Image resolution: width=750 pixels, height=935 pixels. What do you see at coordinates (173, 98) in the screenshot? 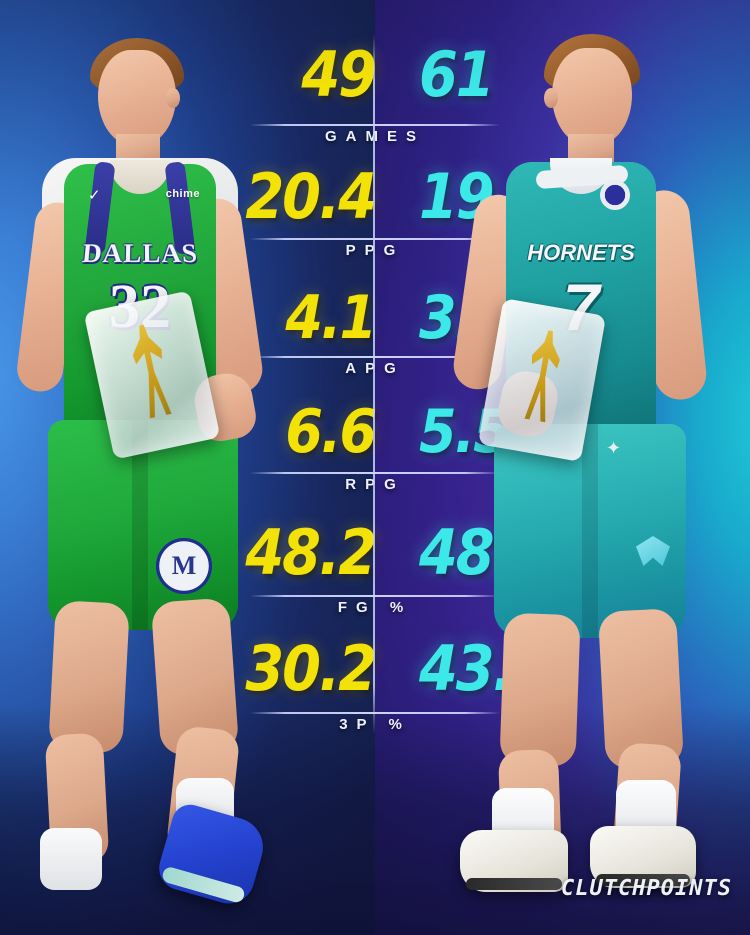
I see `left-player-ear` at bounding box center [173, 98].